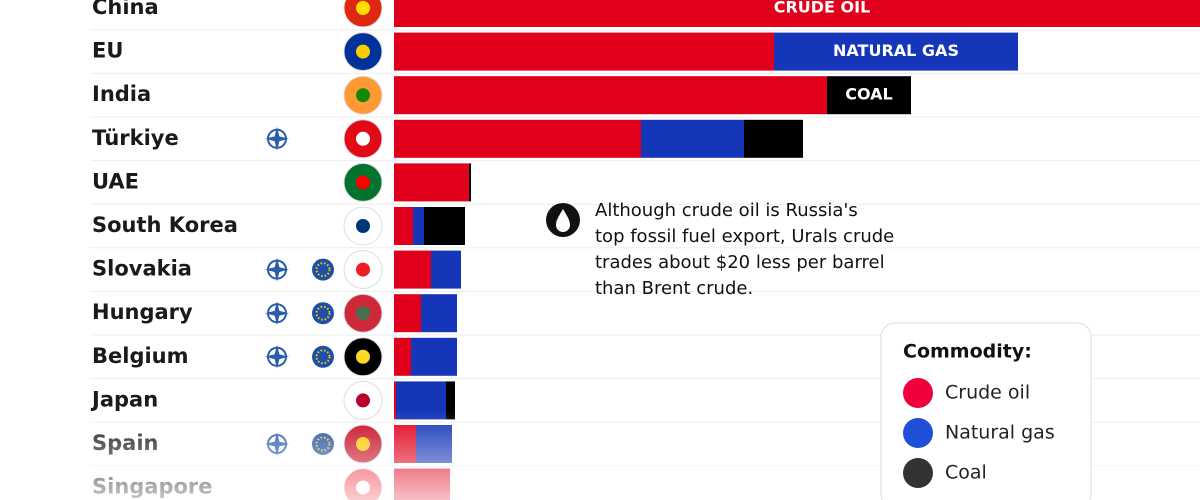 Image resolution: width=1200 pixels, height=500 pixels. What do you see at coordinates (135, 138) in the screenshot?
I see `category-label: Türkiye` at bounding box center [135, 138].